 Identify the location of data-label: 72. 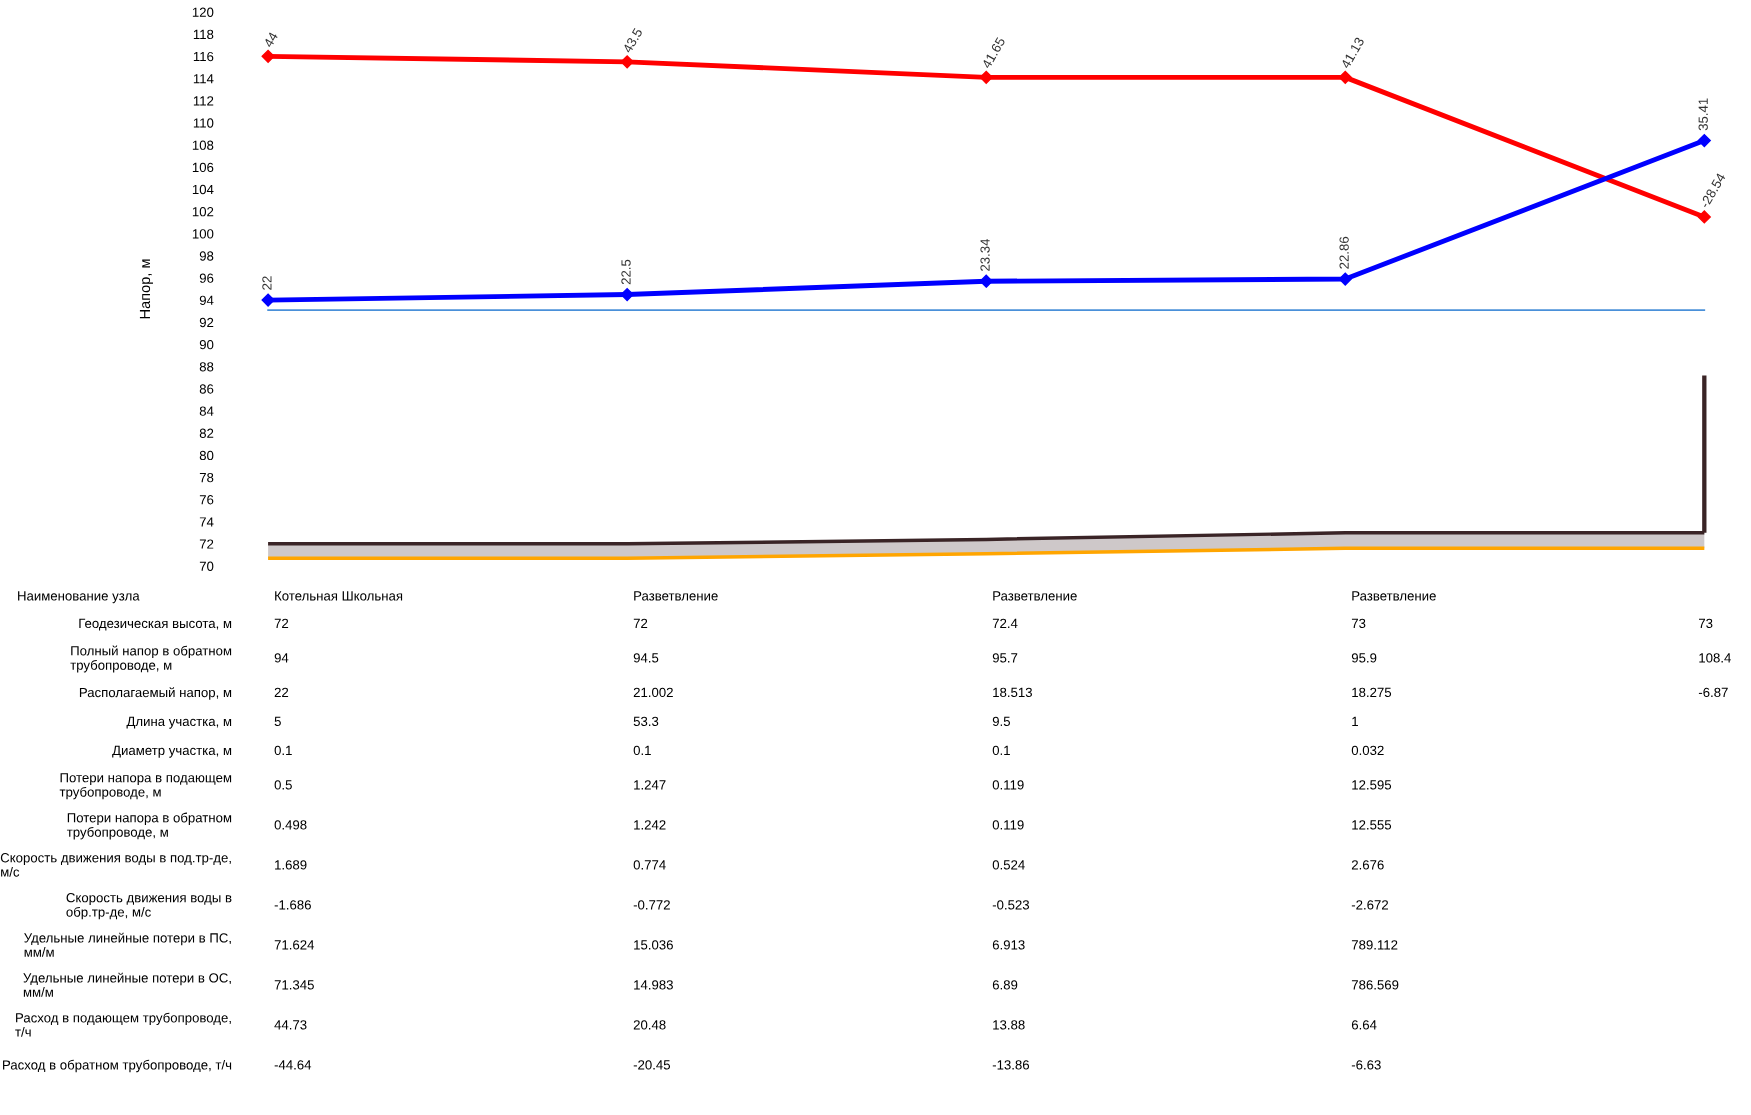
(281, 623).